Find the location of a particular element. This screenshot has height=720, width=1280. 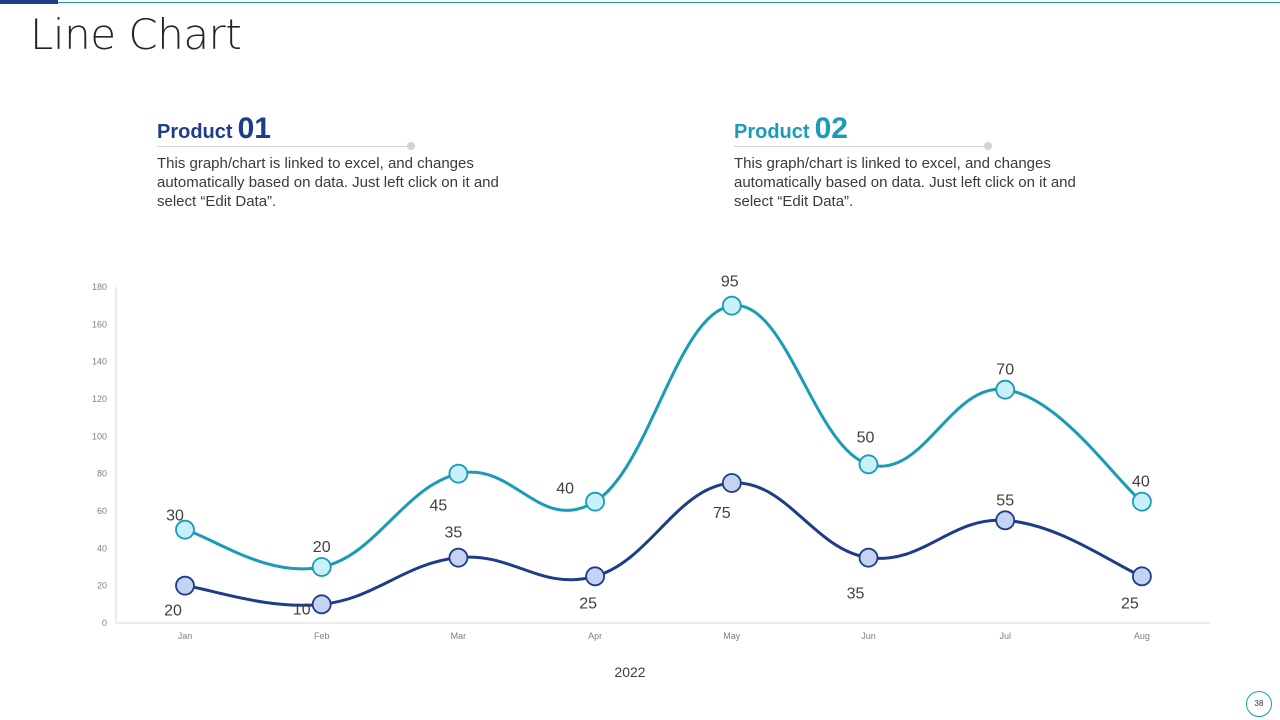

product-02-heading: Product 02 is located at coordinates (934, 131).